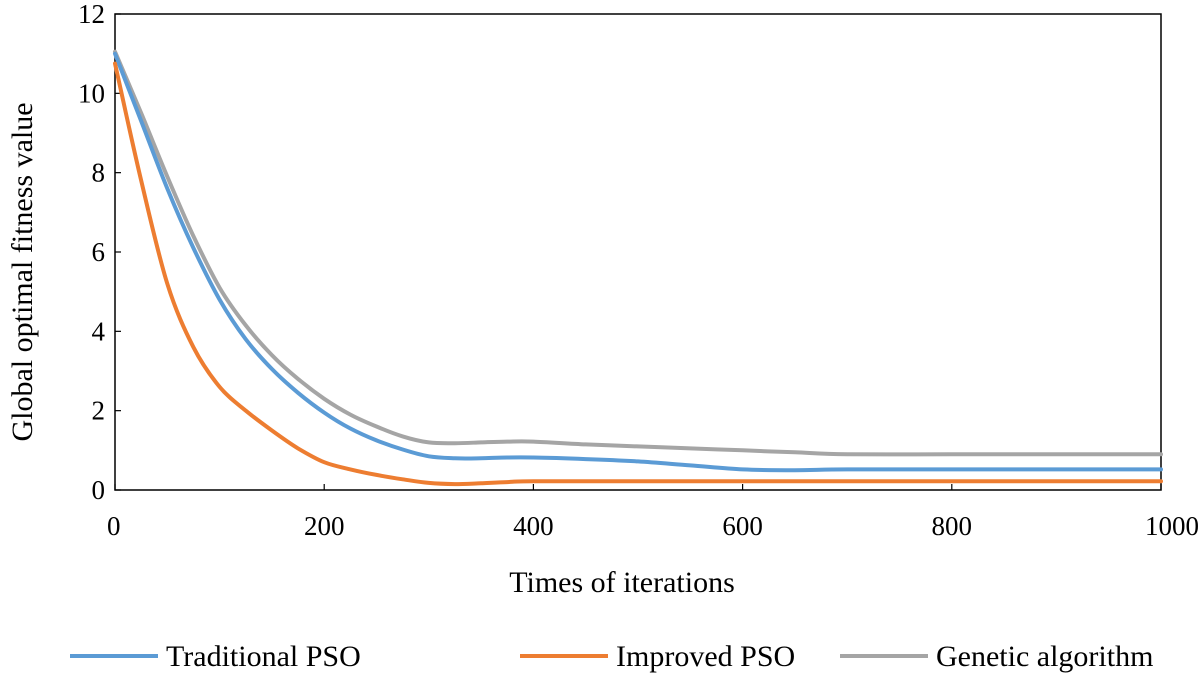 The image size is (1200, 696). Describe the element at coordinates (533, 526) in the screenshot. I see `x-tick-label: 400` at that location.